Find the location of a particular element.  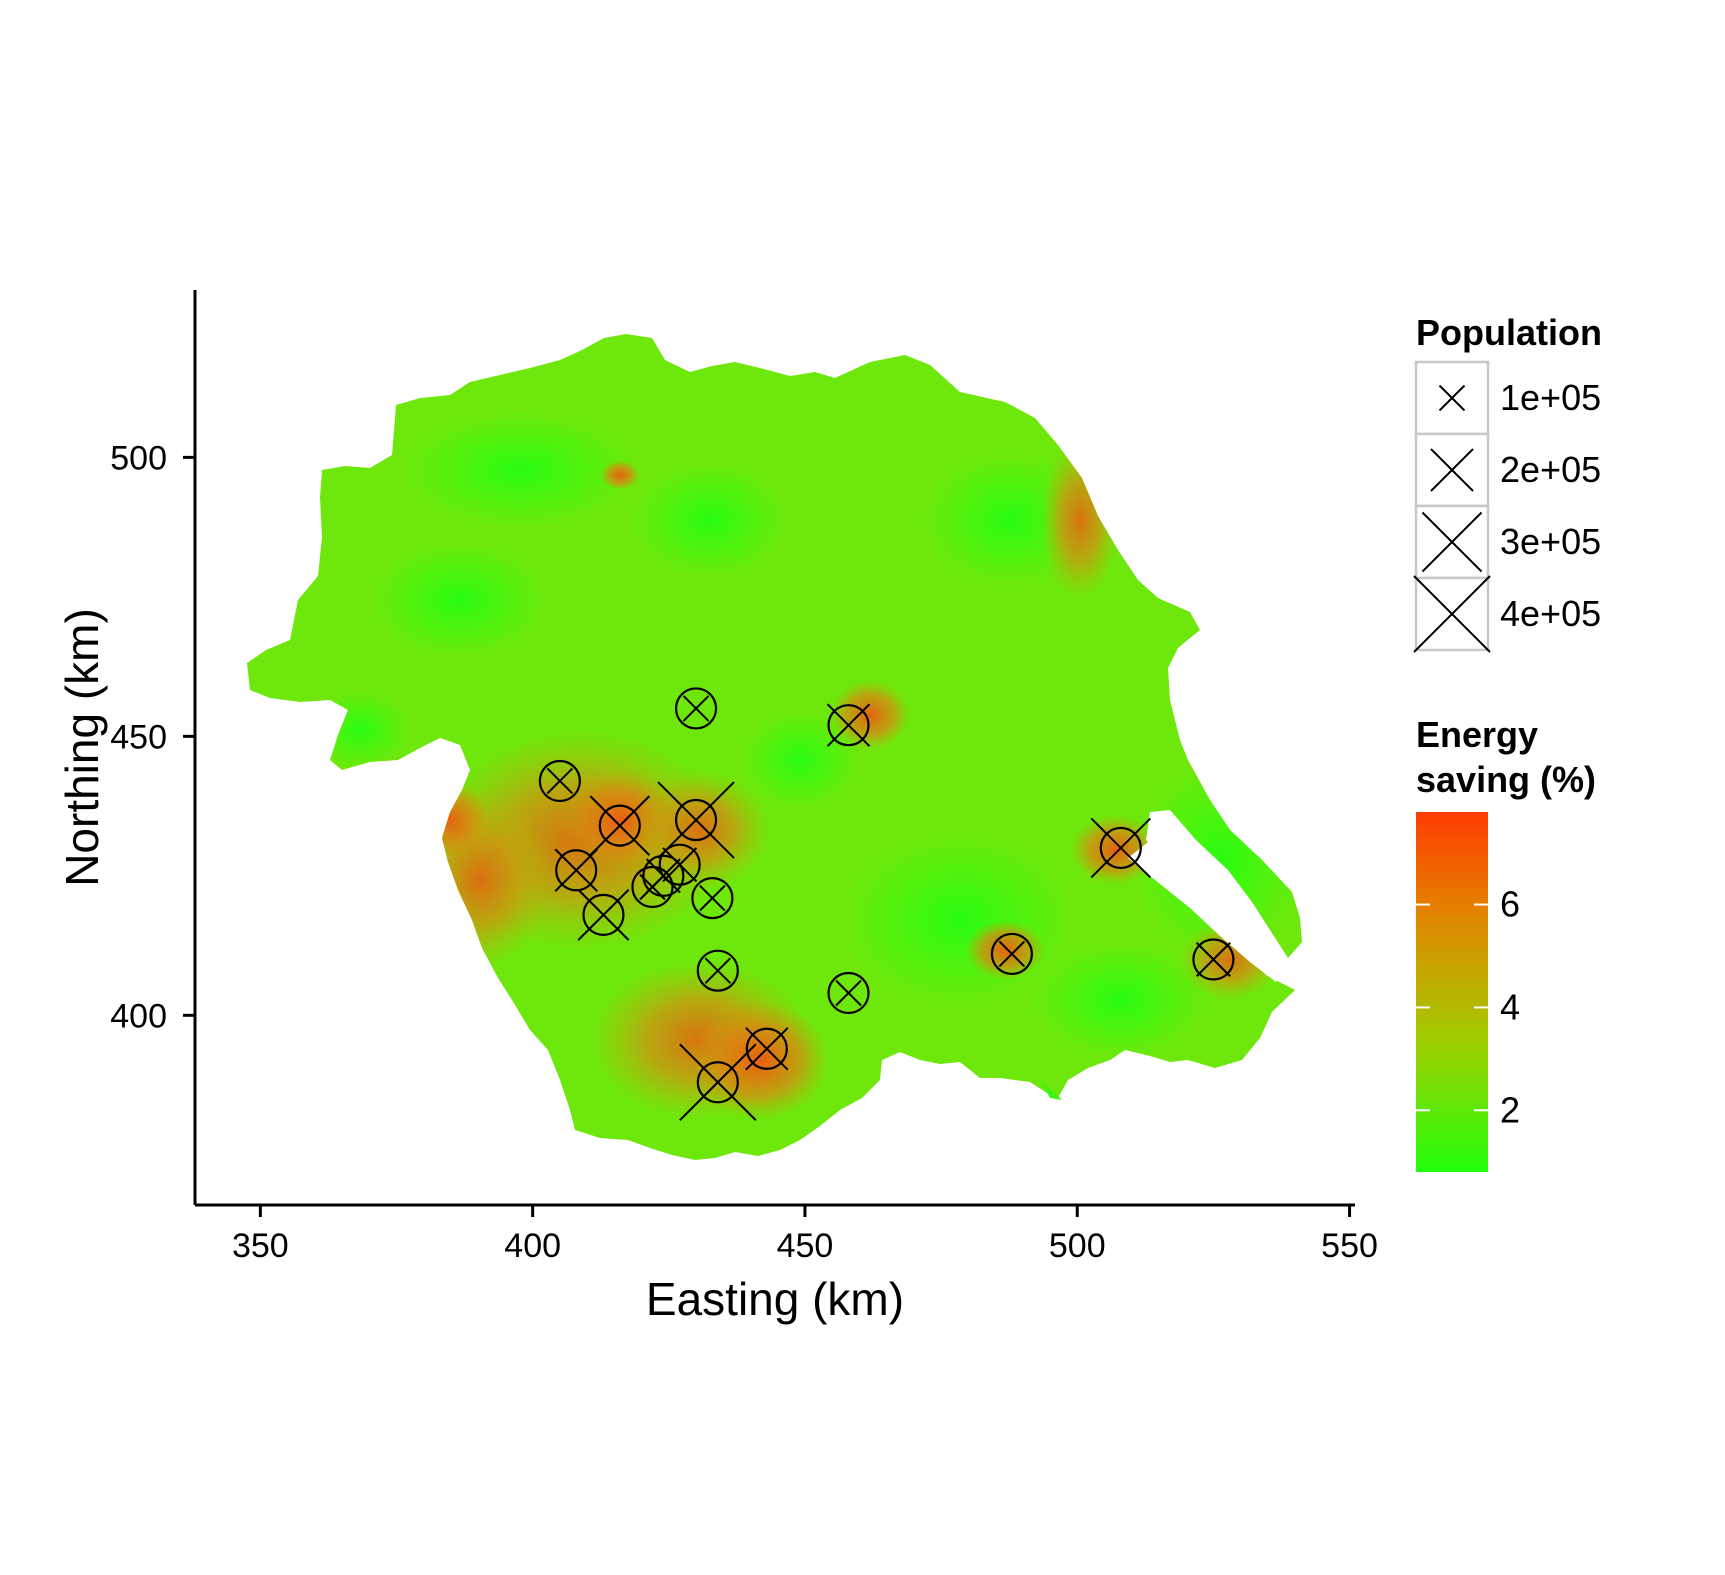

energy-legend: Energy saving (%) 2 4 6 is located at coordinates (1506, 943).